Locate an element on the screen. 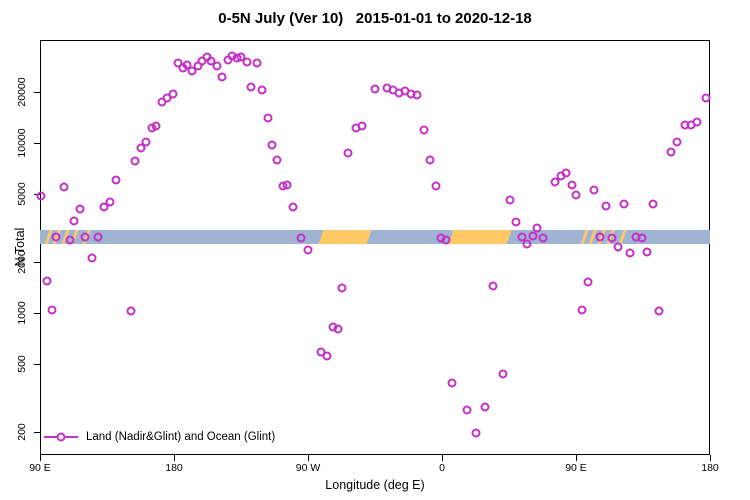 Image resolution: width=750 pixels, height=500 pixels. legend-point-icon is located at coordinates (61, 437).